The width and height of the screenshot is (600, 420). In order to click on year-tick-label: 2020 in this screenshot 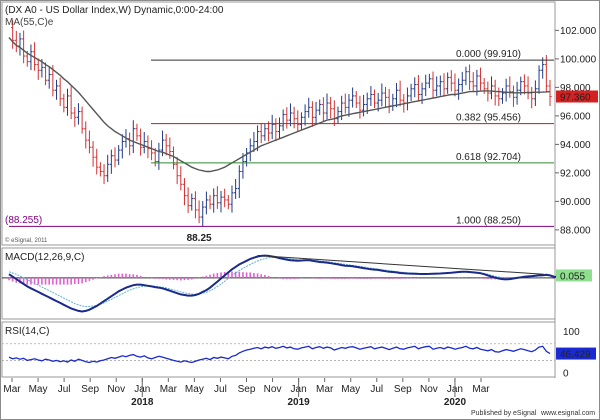, I will do `click(455, 402)`.